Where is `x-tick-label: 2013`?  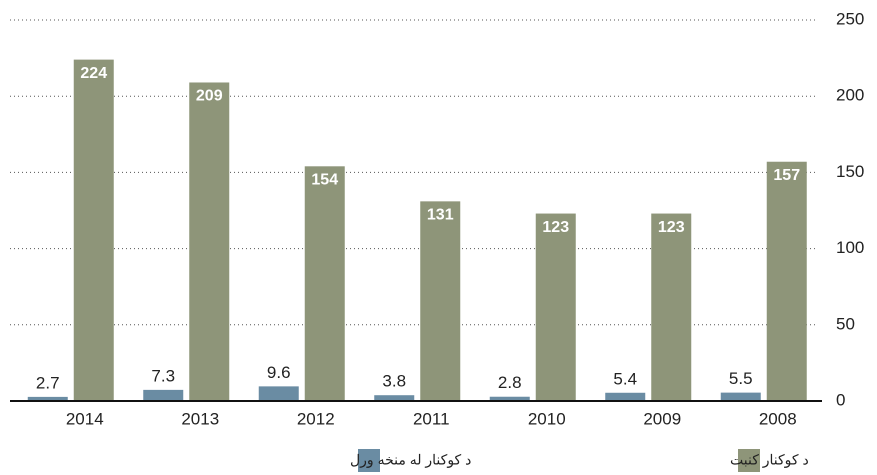 x-tick-label: 2013 is located at coordinates (200, 418).